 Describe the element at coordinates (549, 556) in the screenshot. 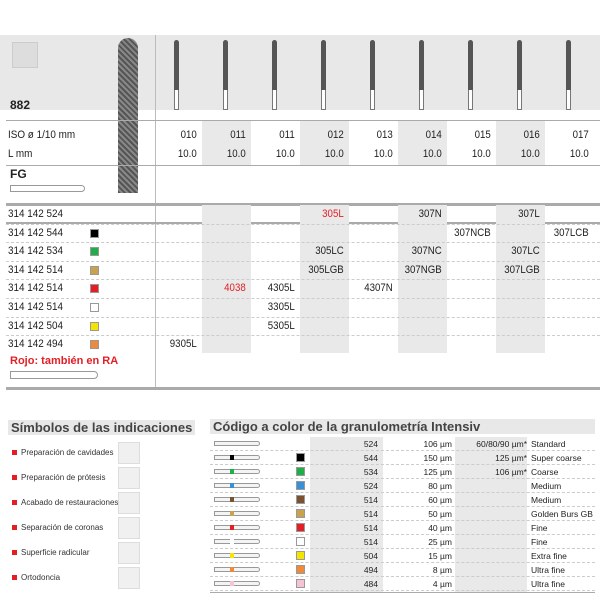

I see `grit-label: Extra fine` at that location.